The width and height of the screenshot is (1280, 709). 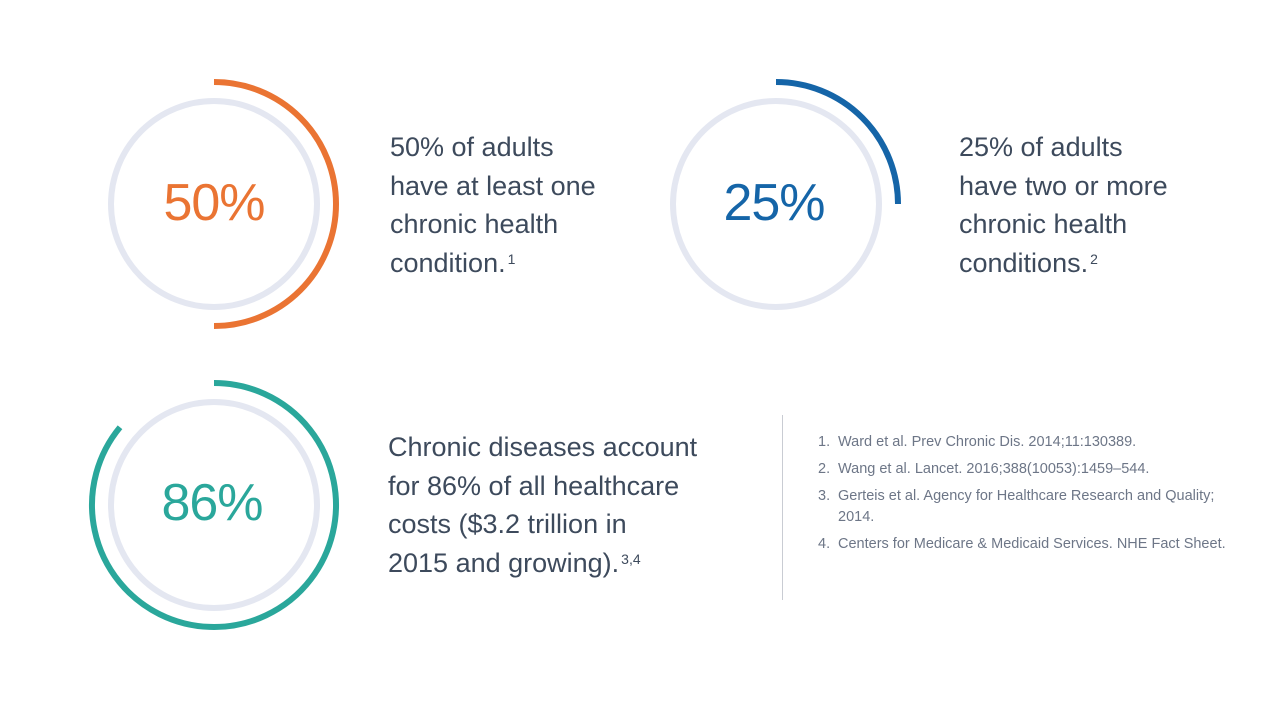 I want to click on stat-value-86: 86%, so click(x=212, y=503).